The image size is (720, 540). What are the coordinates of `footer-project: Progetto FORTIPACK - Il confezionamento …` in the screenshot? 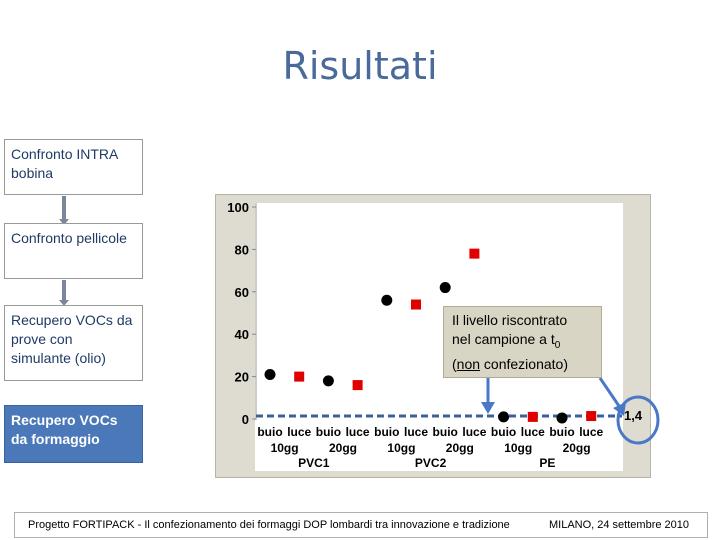 It's located at (269, 525).